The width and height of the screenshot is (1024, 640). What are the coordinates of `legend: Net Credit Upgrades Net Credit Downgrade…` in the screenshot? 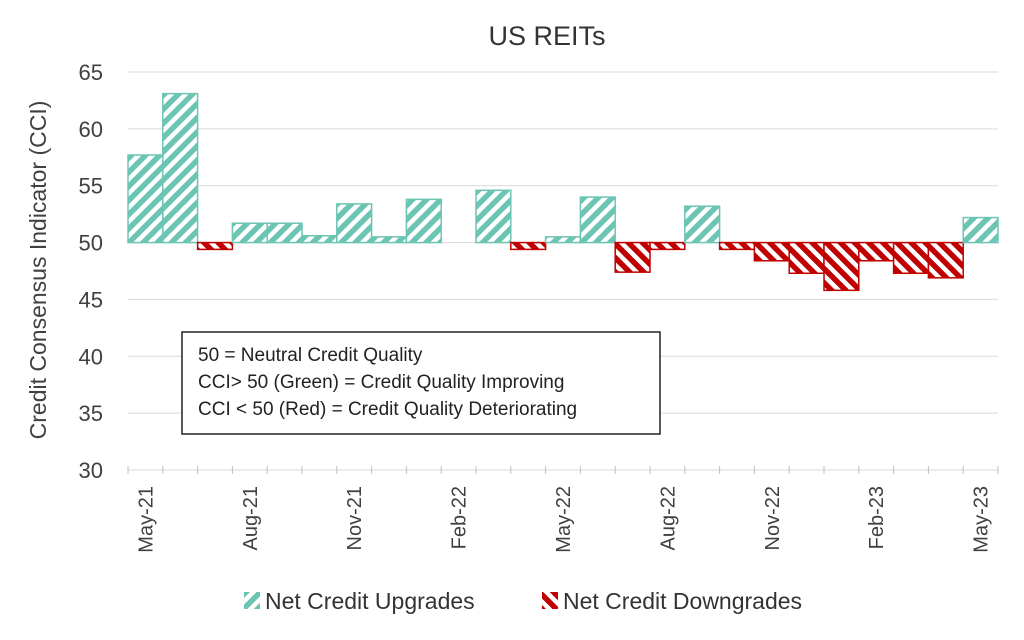 It's located at (523, 601).